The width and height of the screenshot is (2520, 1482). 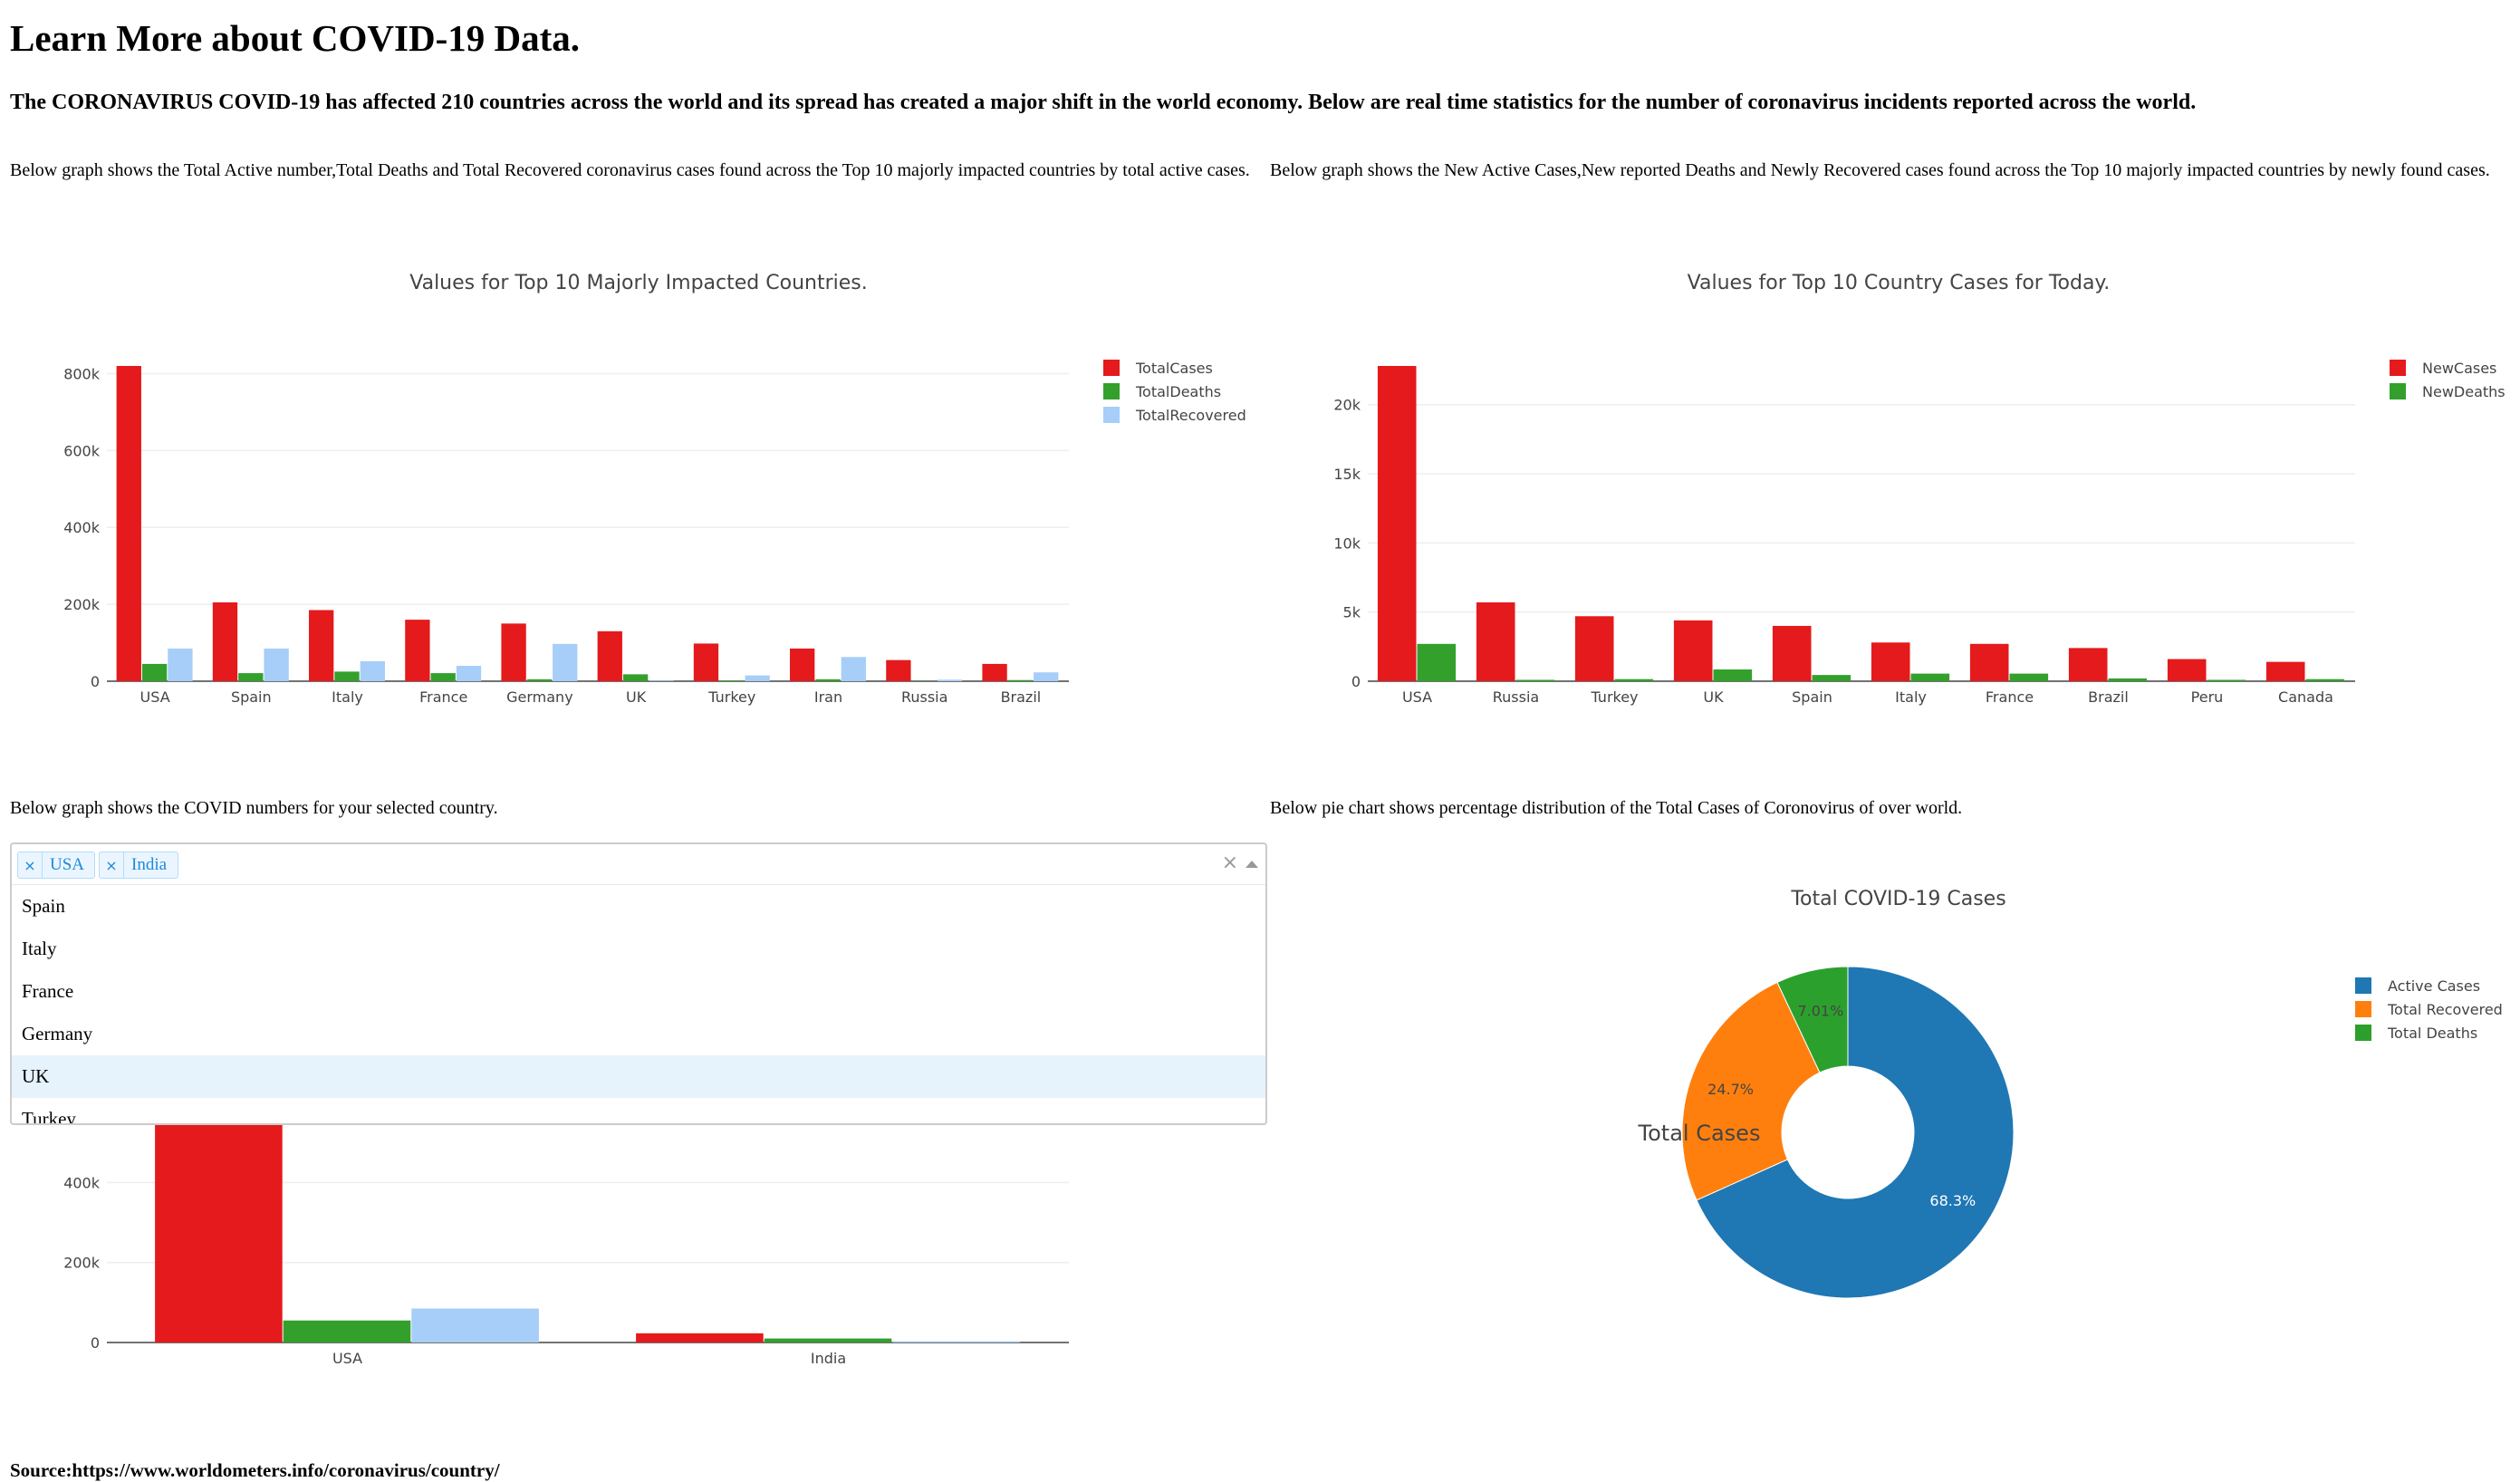 I want to click on bar-totalrecovered-italy, so click(x=373, y=671).